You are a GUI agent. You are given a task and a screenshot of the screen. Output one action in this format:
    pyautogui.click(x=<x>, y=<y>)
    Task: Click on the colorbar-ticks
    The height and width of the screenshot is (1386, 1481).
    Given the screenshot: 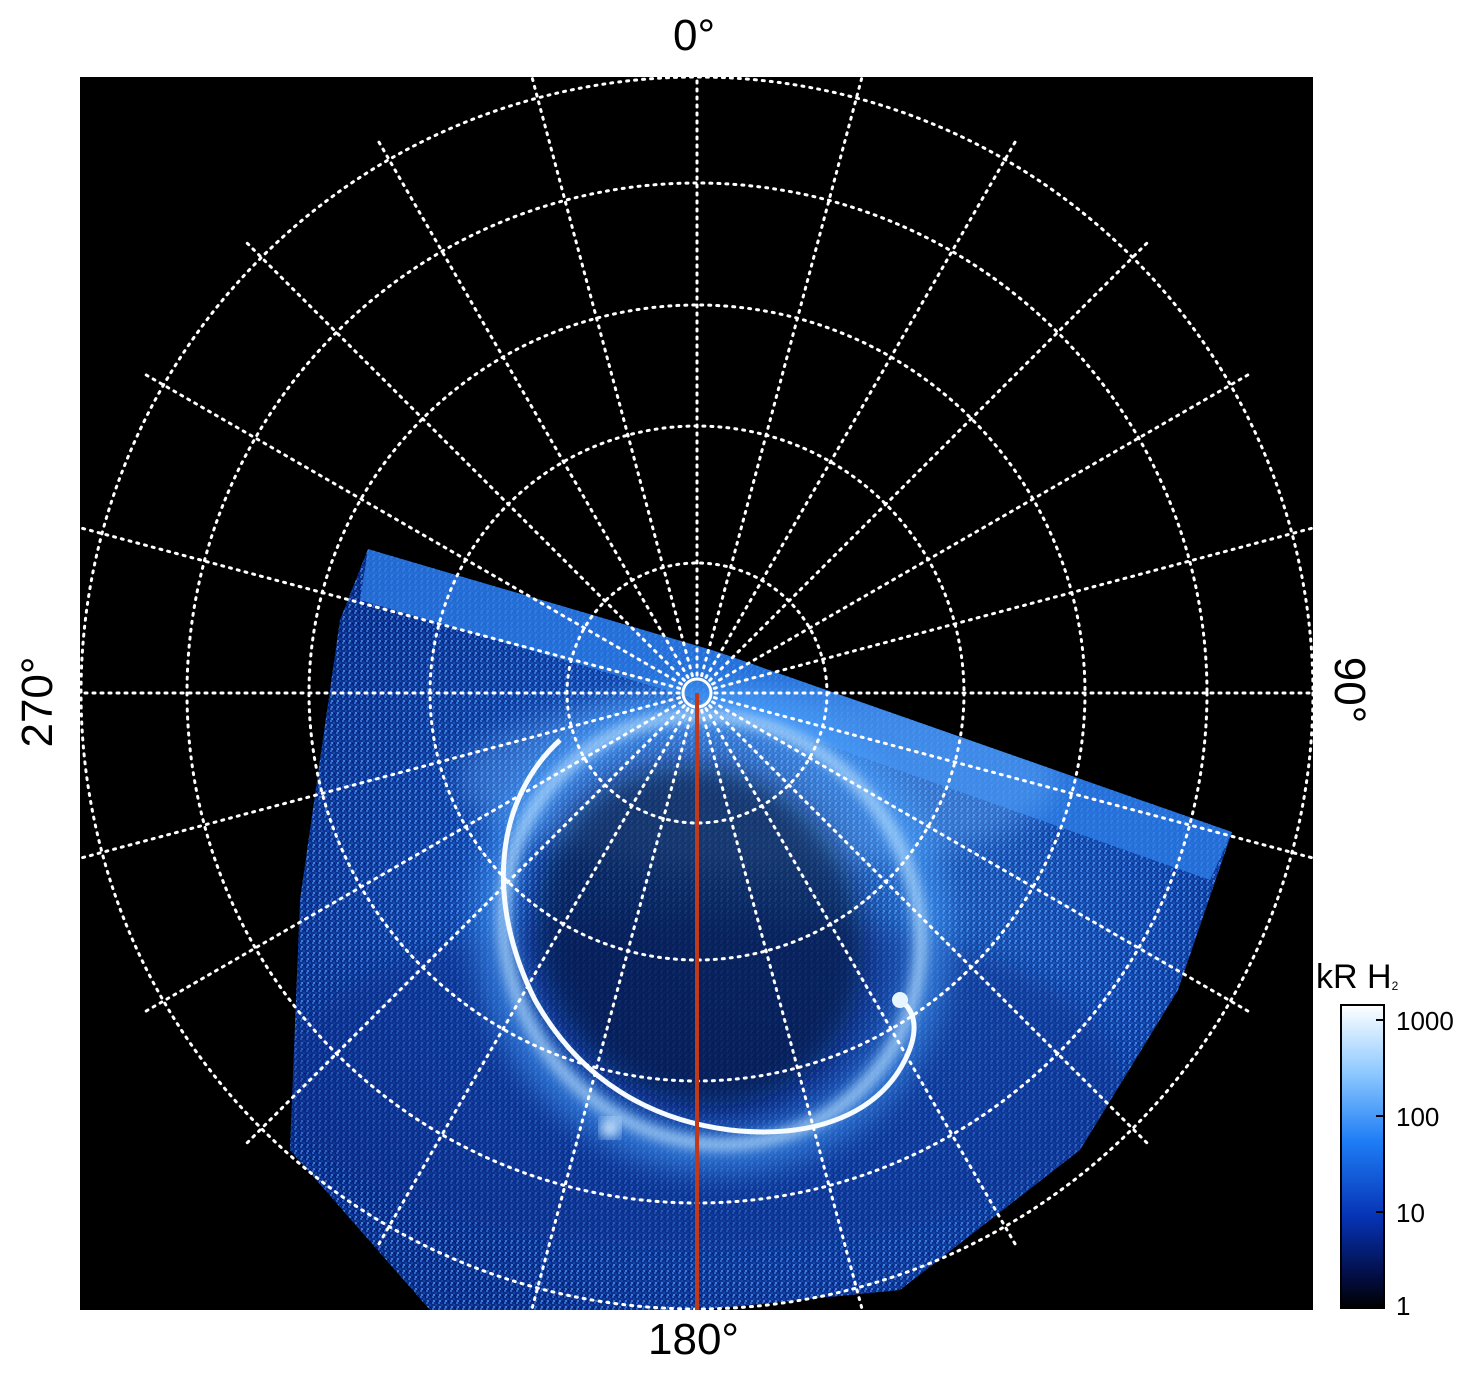 What is the action you would take?
    pyautogui.click(x=1380, y=1162)
    